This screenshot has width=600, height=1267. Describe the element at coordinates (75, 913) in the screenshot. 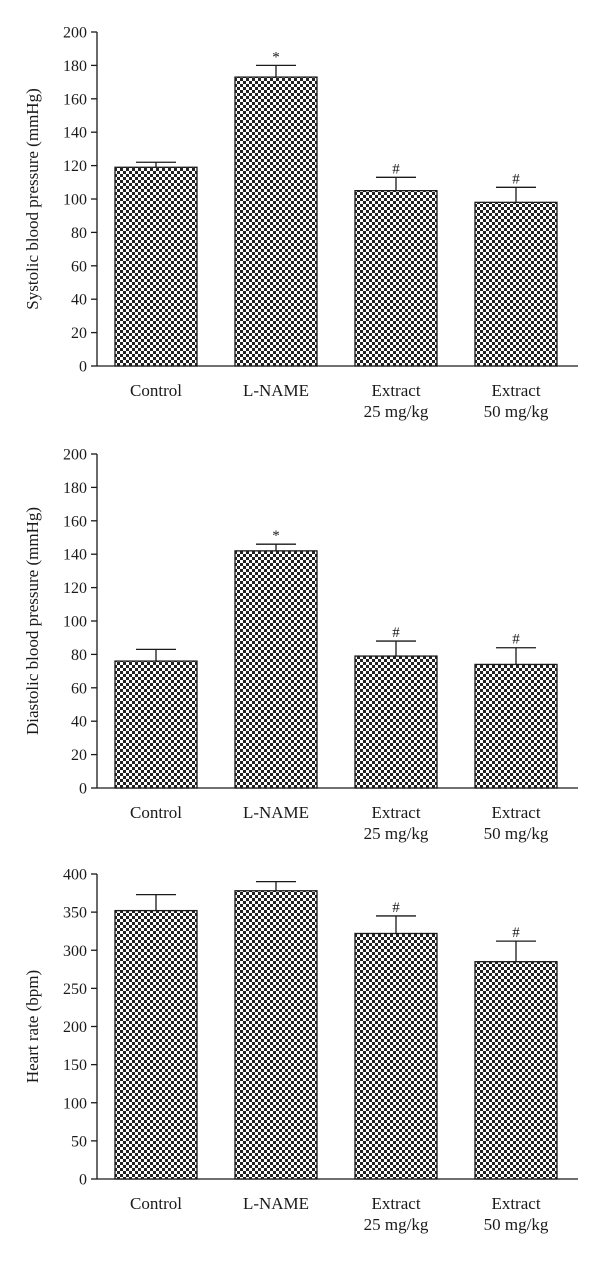

I see `y-tick-label: 350` at that location.